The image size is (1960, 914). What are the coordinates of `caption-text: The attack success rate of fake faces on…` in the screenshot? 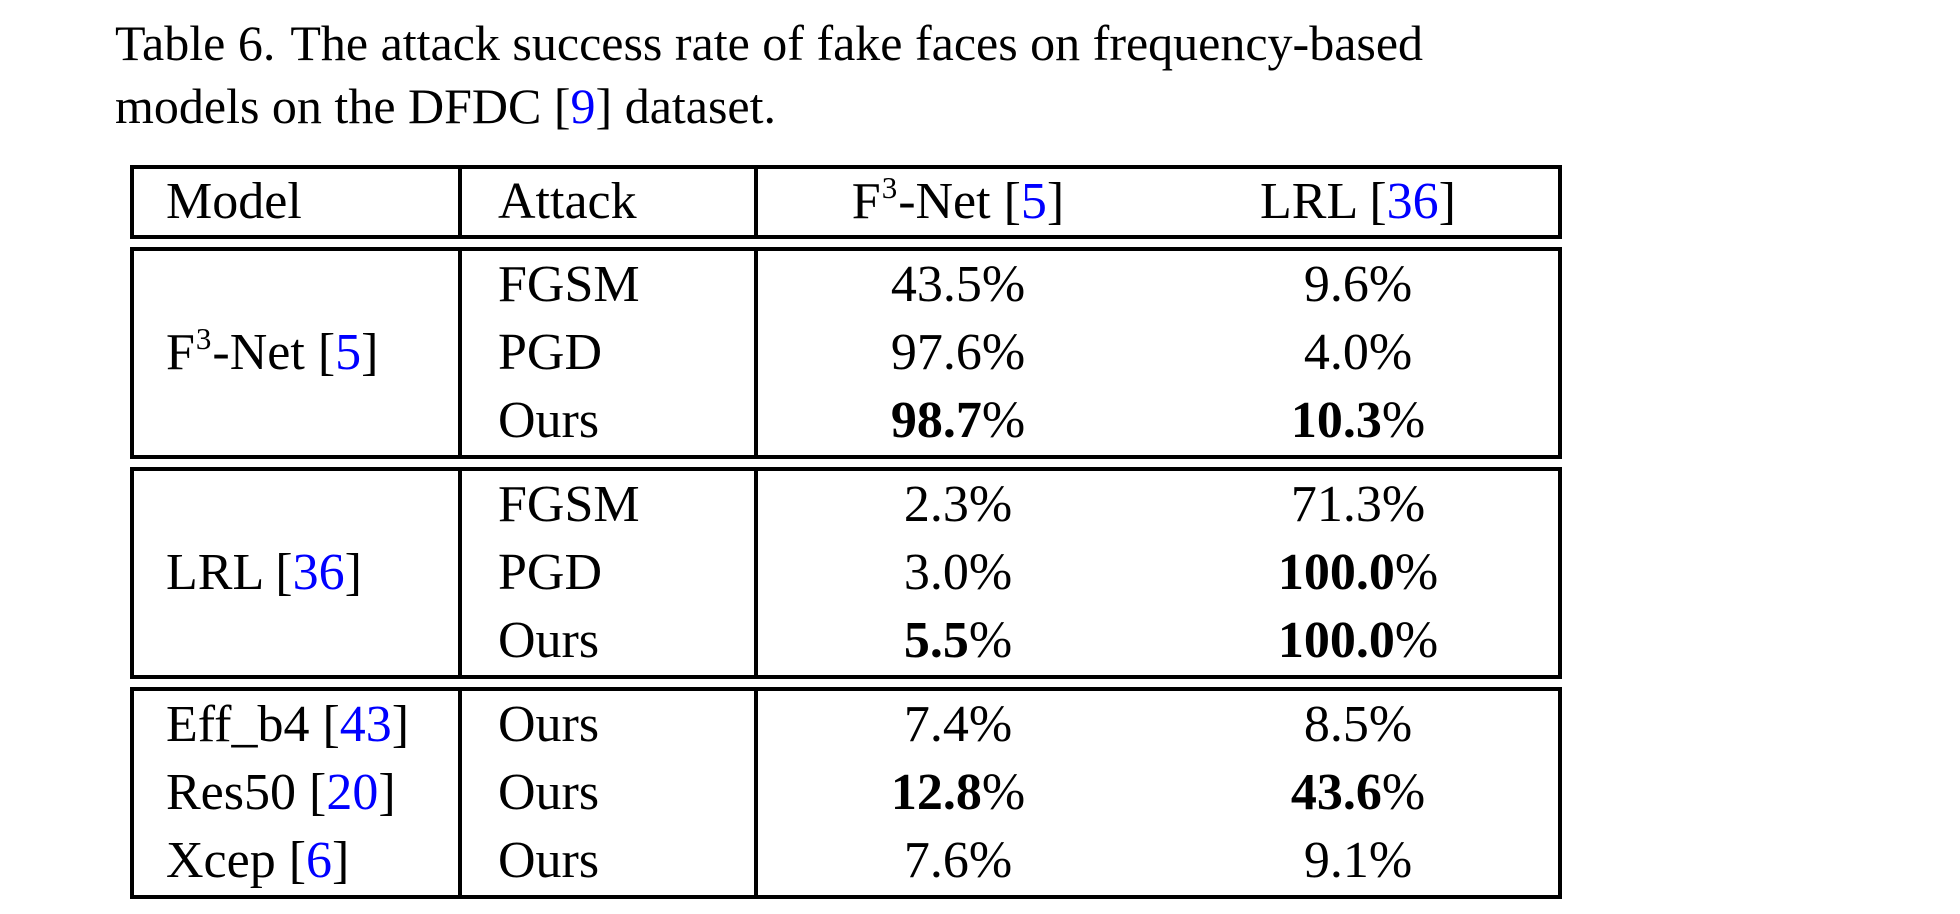 It's located at (857, 43).